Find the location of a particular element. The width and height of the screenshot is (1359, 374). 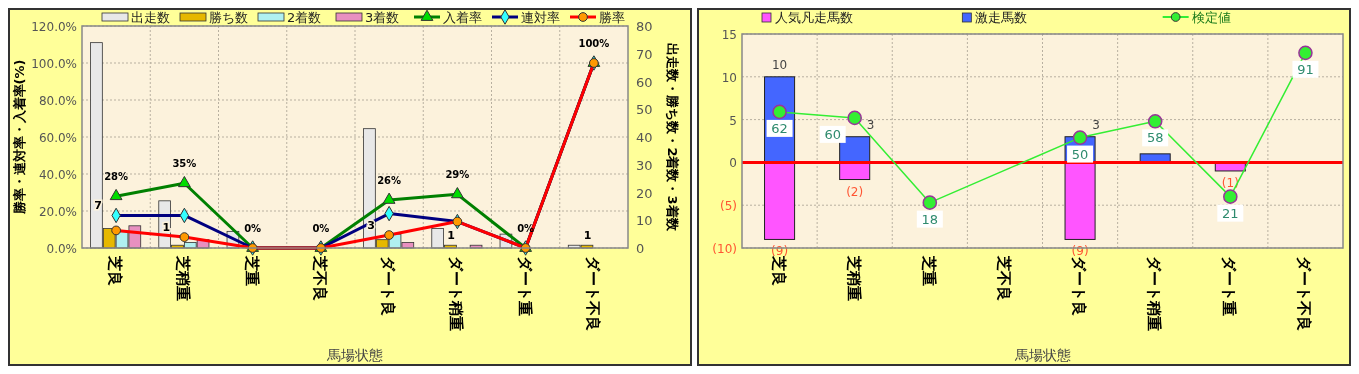

data-label: 35% is located at coordinates (184, 164).